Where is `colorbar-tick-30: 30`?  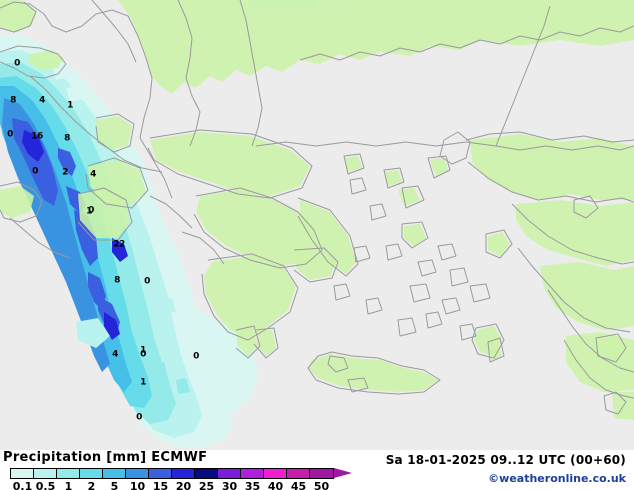
colorbar-tick-30: 30 is located at coordinates (229, 485).